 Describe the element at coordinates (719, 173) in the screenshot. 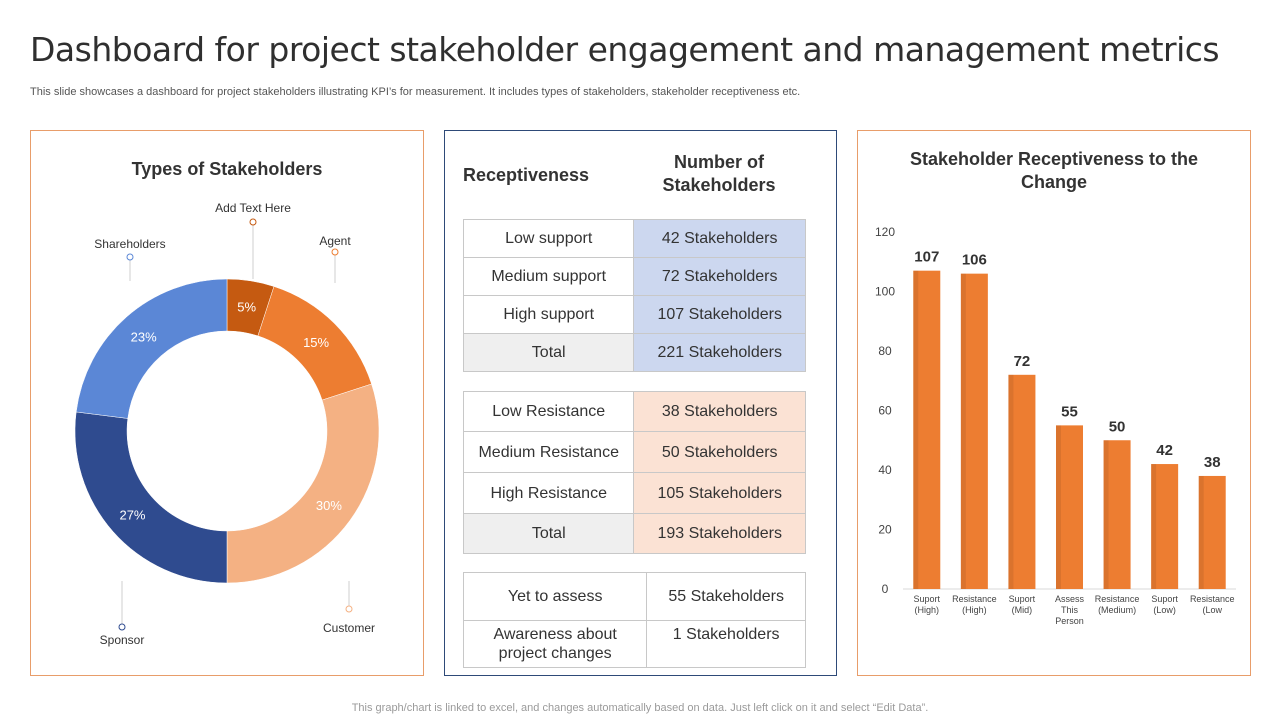

I see `number-of-stakeholders-header: Number of Stakeholders` at that location.